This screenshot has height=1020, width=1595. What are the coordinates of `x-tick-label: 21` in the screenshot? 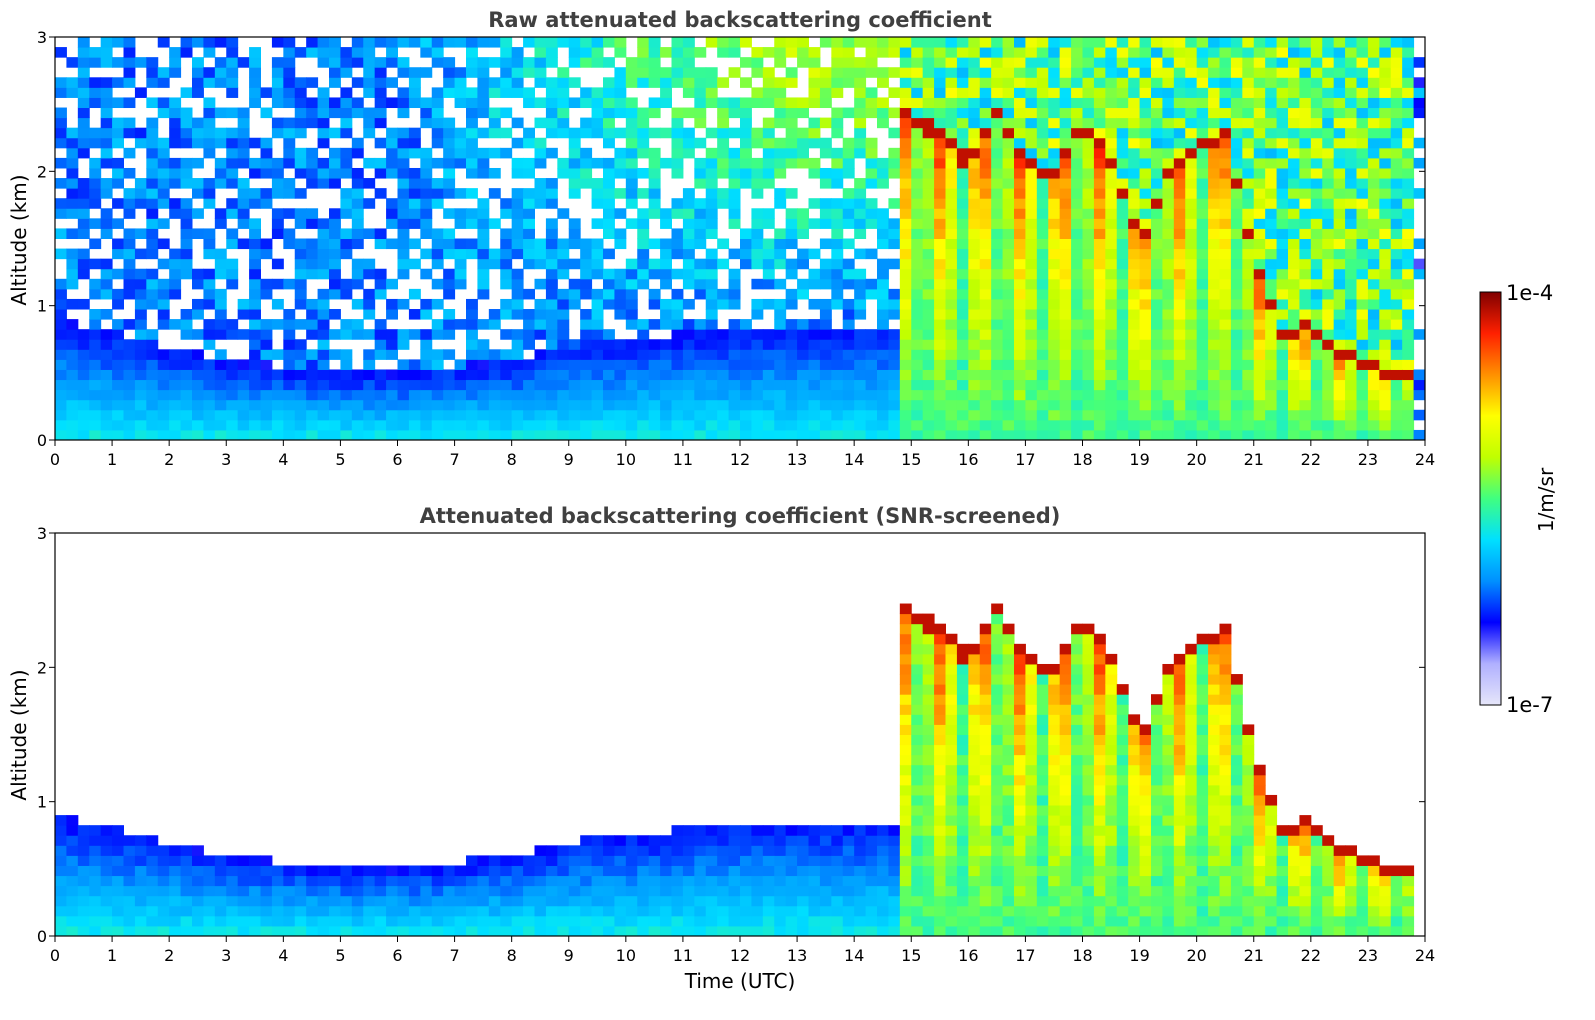 It's located at (1254, 459).